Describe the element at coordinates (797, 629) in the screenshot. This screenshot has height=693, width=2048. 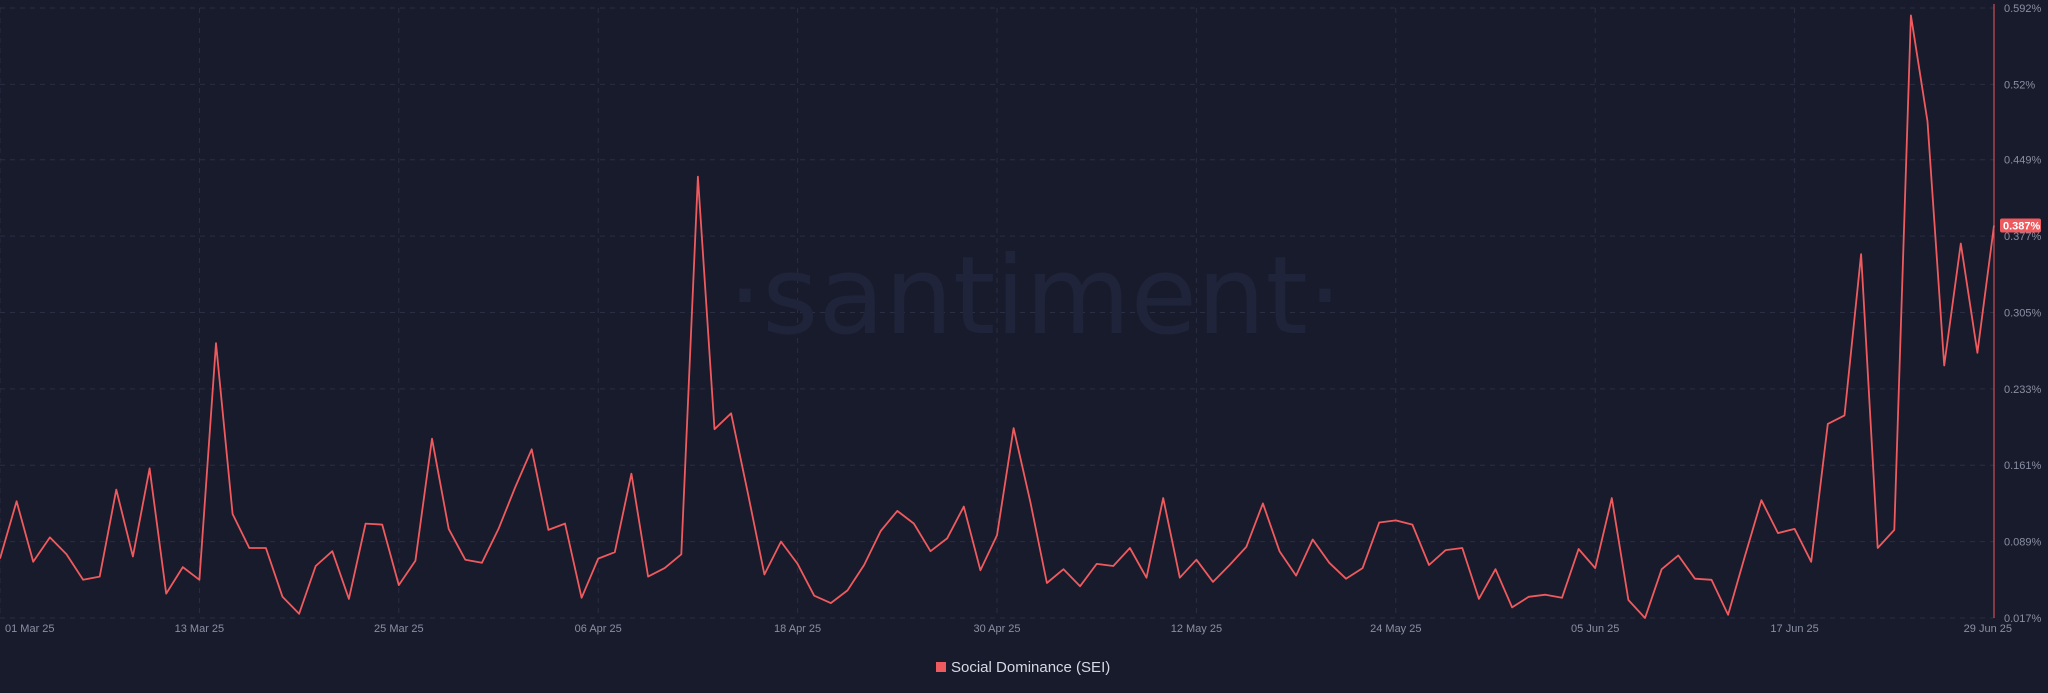
I see `x-tick-label: 18 Apr 25` at that location.